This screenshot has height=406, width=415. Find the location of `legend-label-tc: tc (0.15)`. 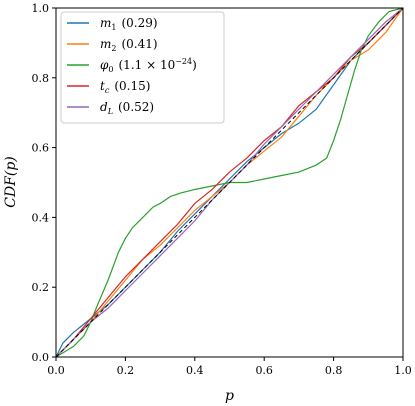

legend-label-tc: tc (0.15) is located at coordinates (125, 87).